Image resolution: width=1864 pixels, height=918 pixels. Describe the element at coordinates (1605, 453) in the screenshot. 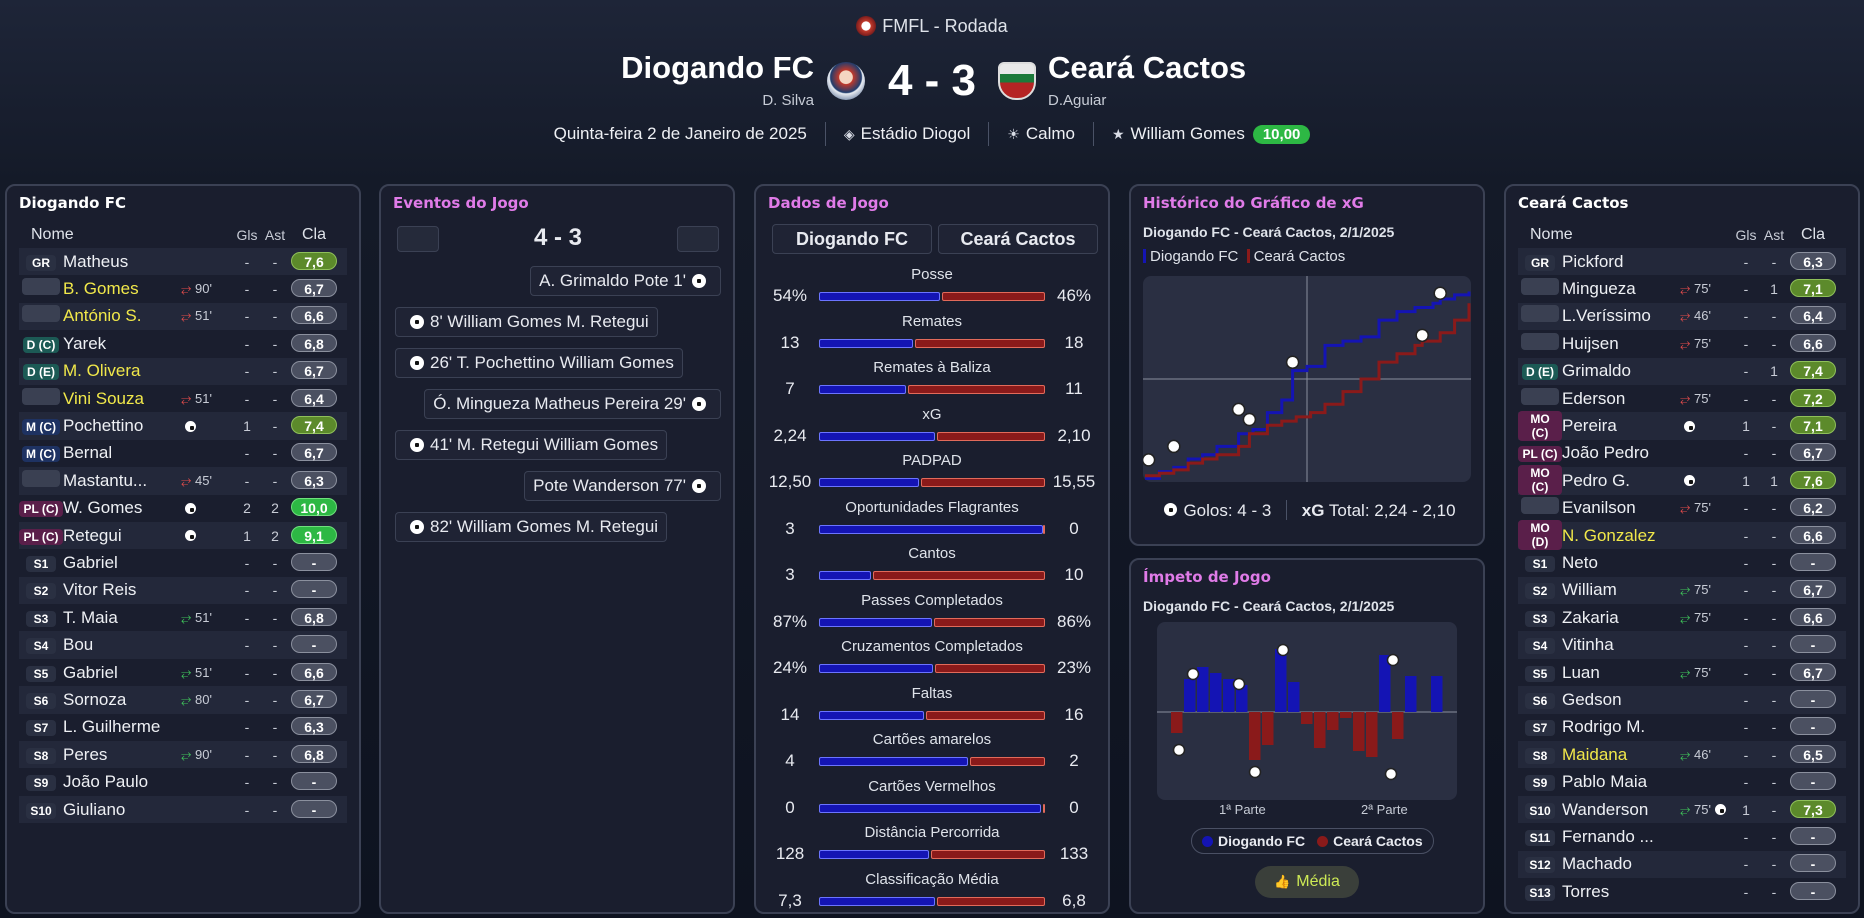

I see `player-name: João Pedro` at that location.